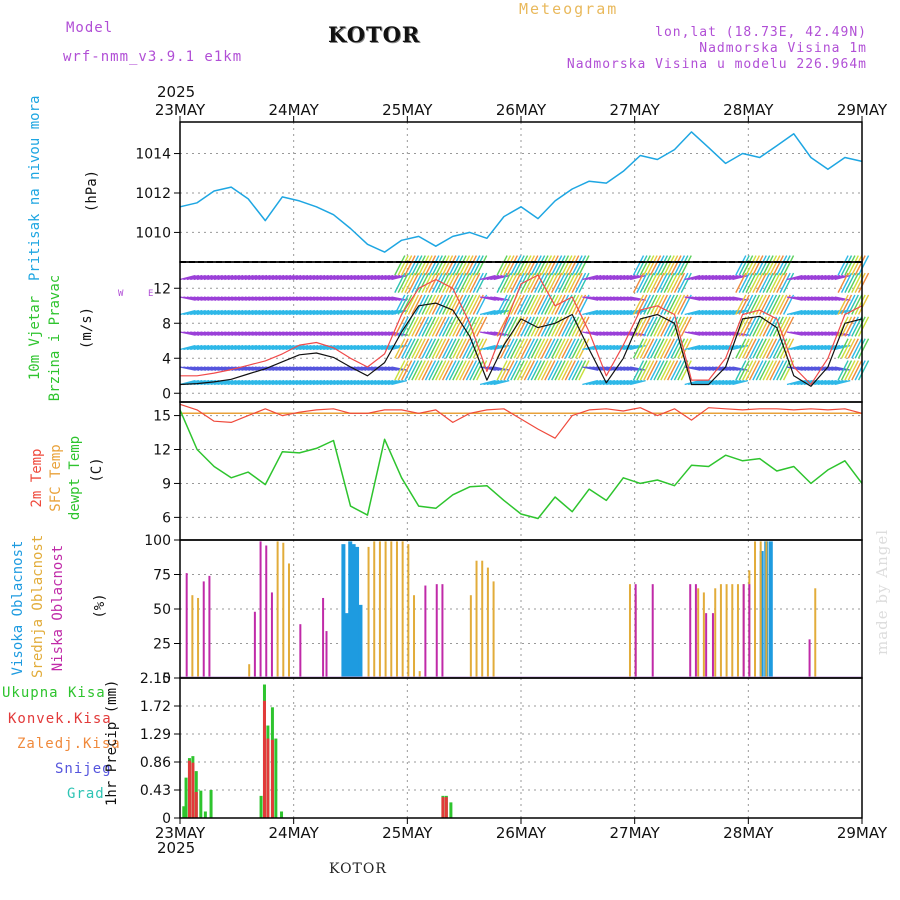  What do you see at coordinates (358, 869) in the screenshot?
I see `footer-location: KOTOR` at bounding box center [358, 869].